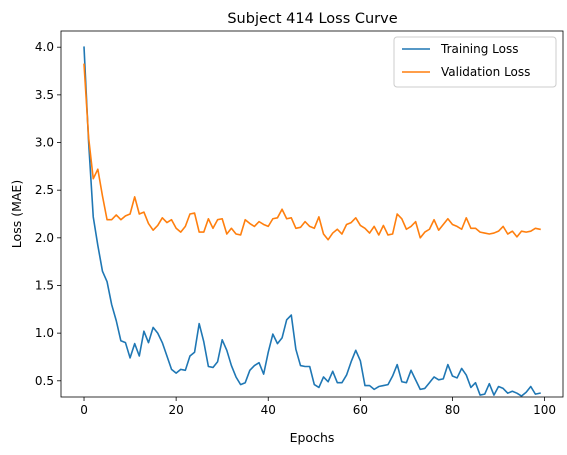 This screenshot has height=455, width=567. What do you see at coordinates (544, 410) in the screenshot?
I see `x-tick-label: 100` at bounding box center [544, 410].